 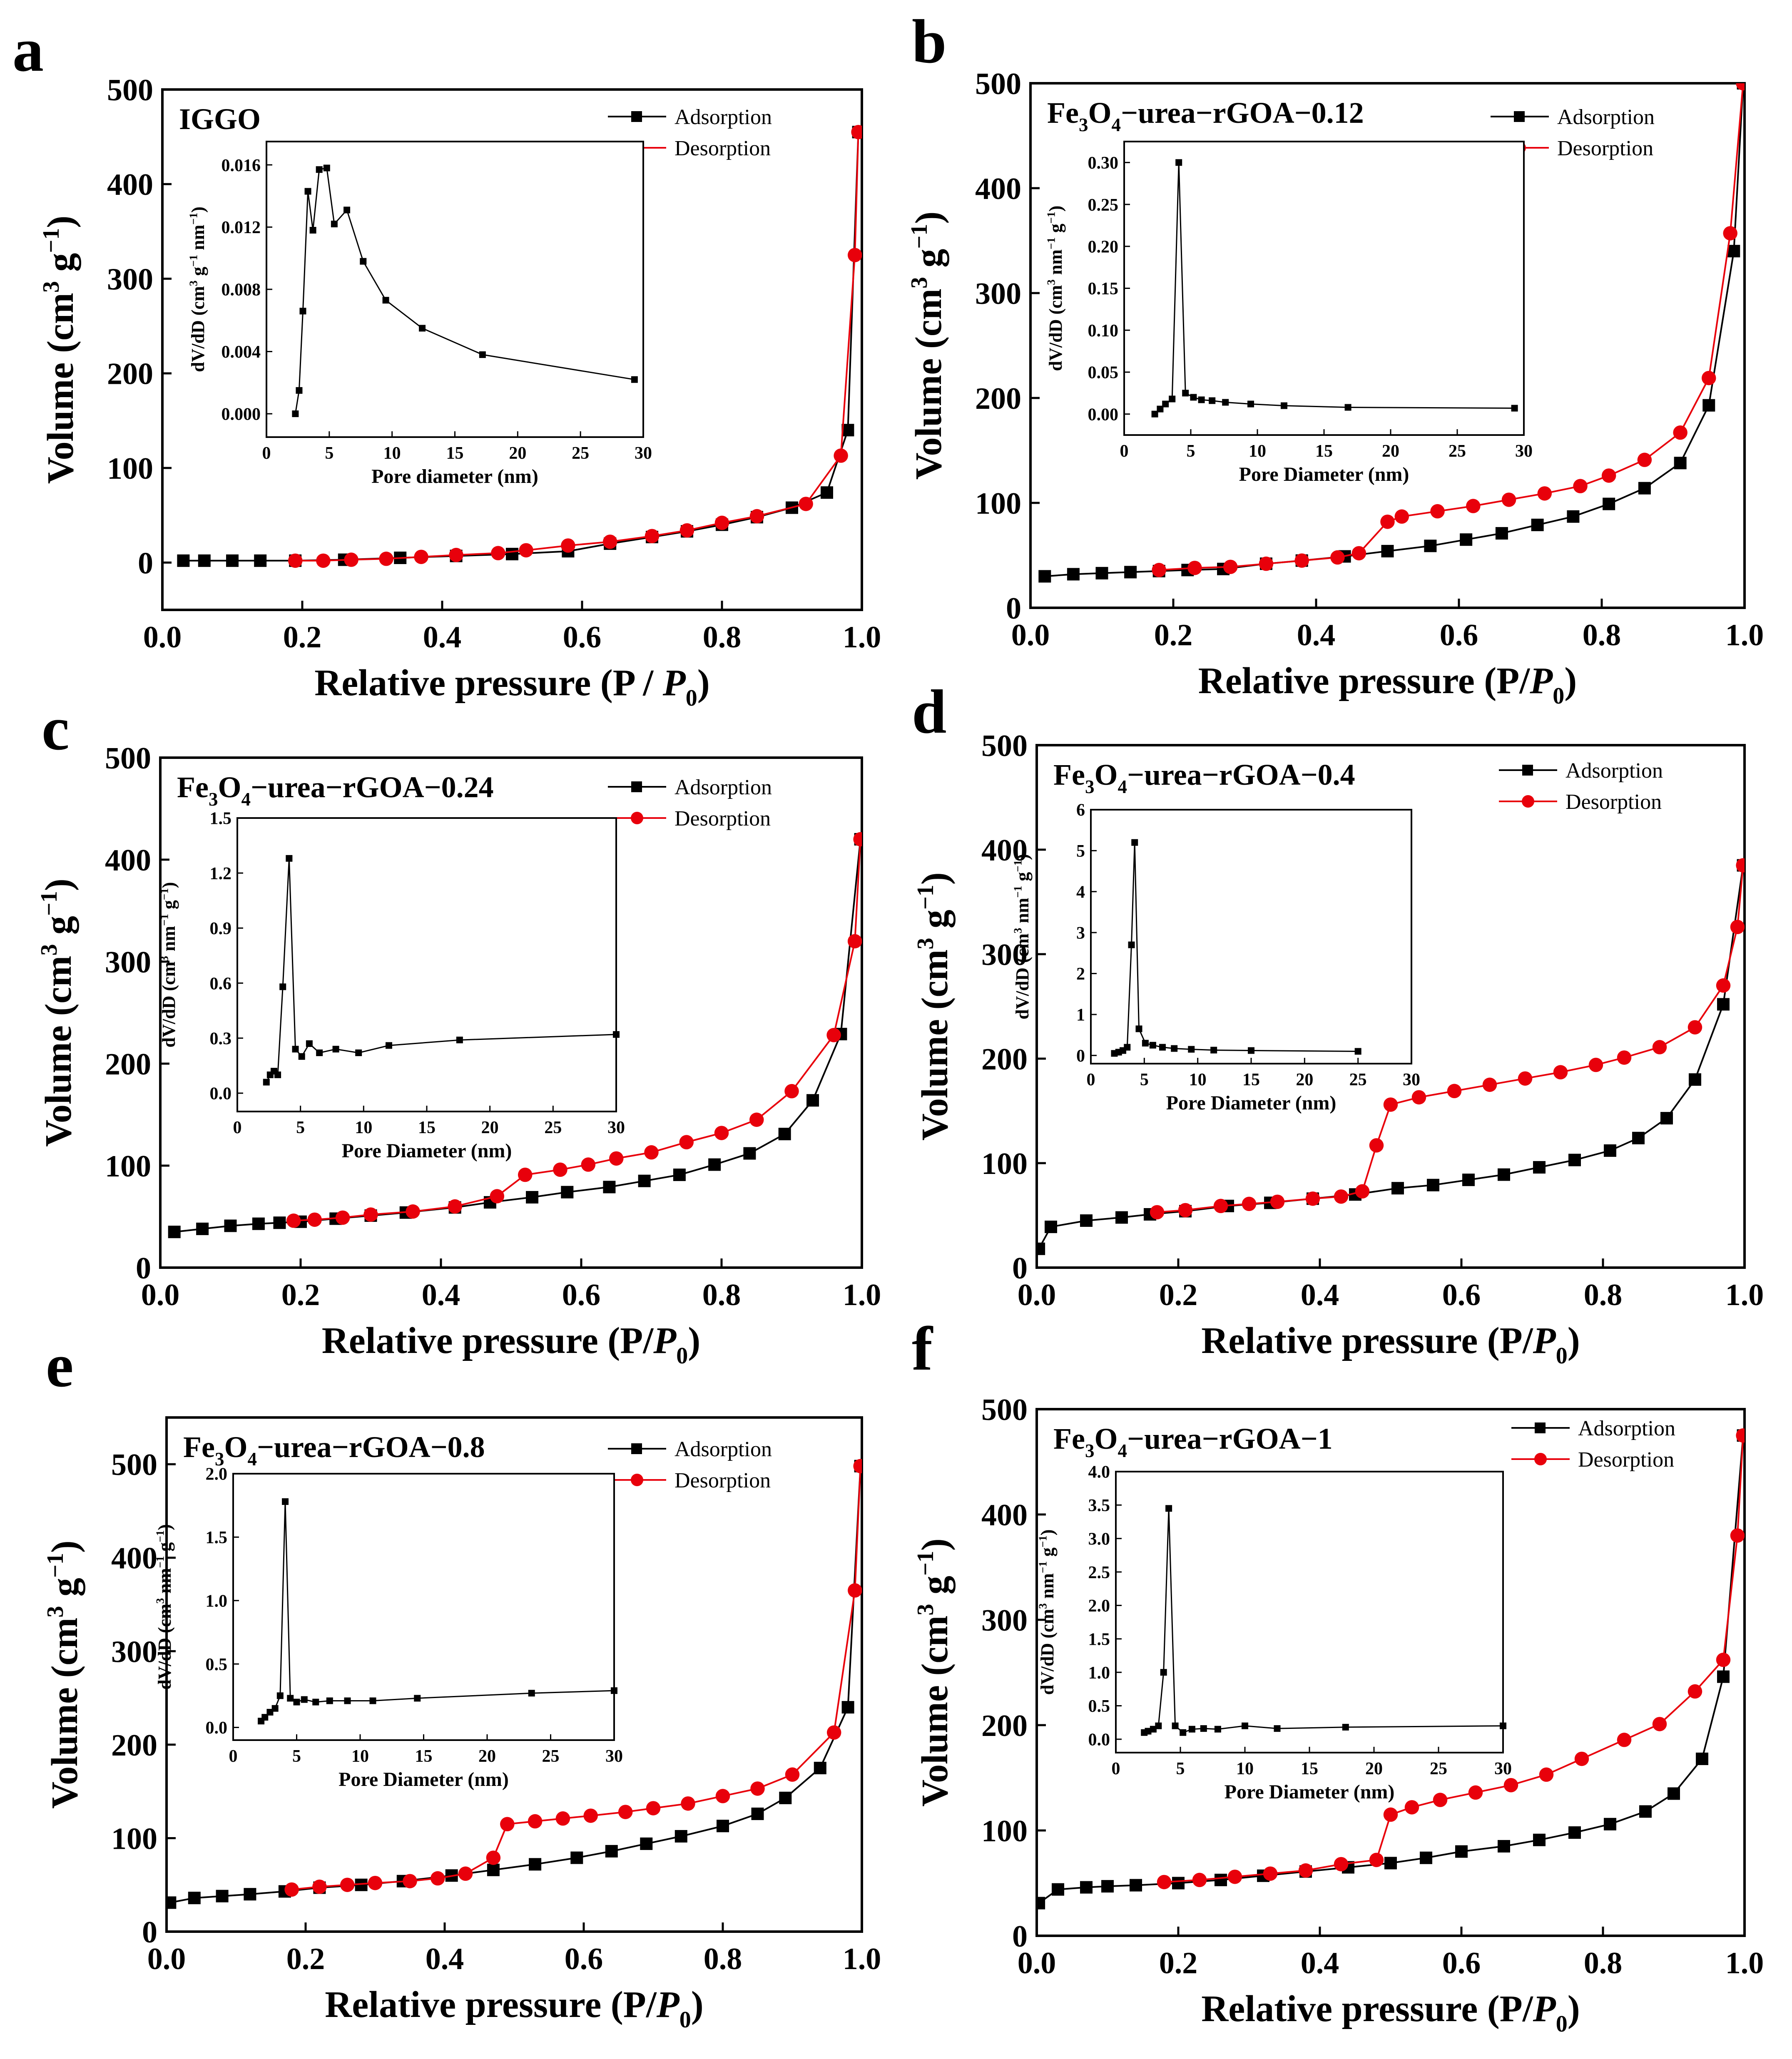 I want to click on inset-x-tick-label: 30, so click(x=1503, y=1768).